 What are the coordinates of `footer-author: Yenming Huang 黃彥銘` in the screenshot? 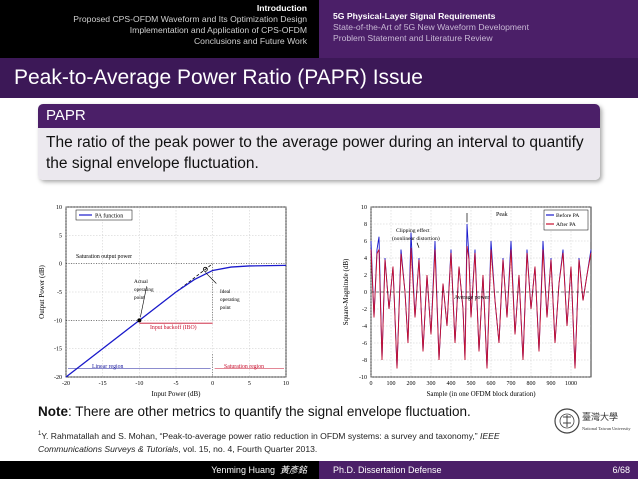 It's located at (159, 470).